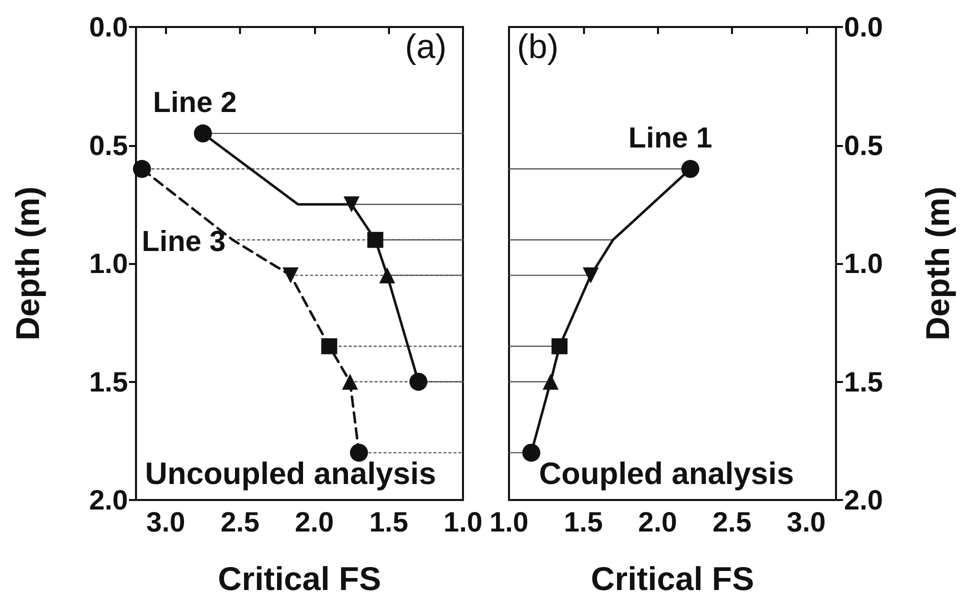  What do you see at coordinates (538, 47) in the screenshot?
I see `annotation: (b)` at bounding box center [538, 47].